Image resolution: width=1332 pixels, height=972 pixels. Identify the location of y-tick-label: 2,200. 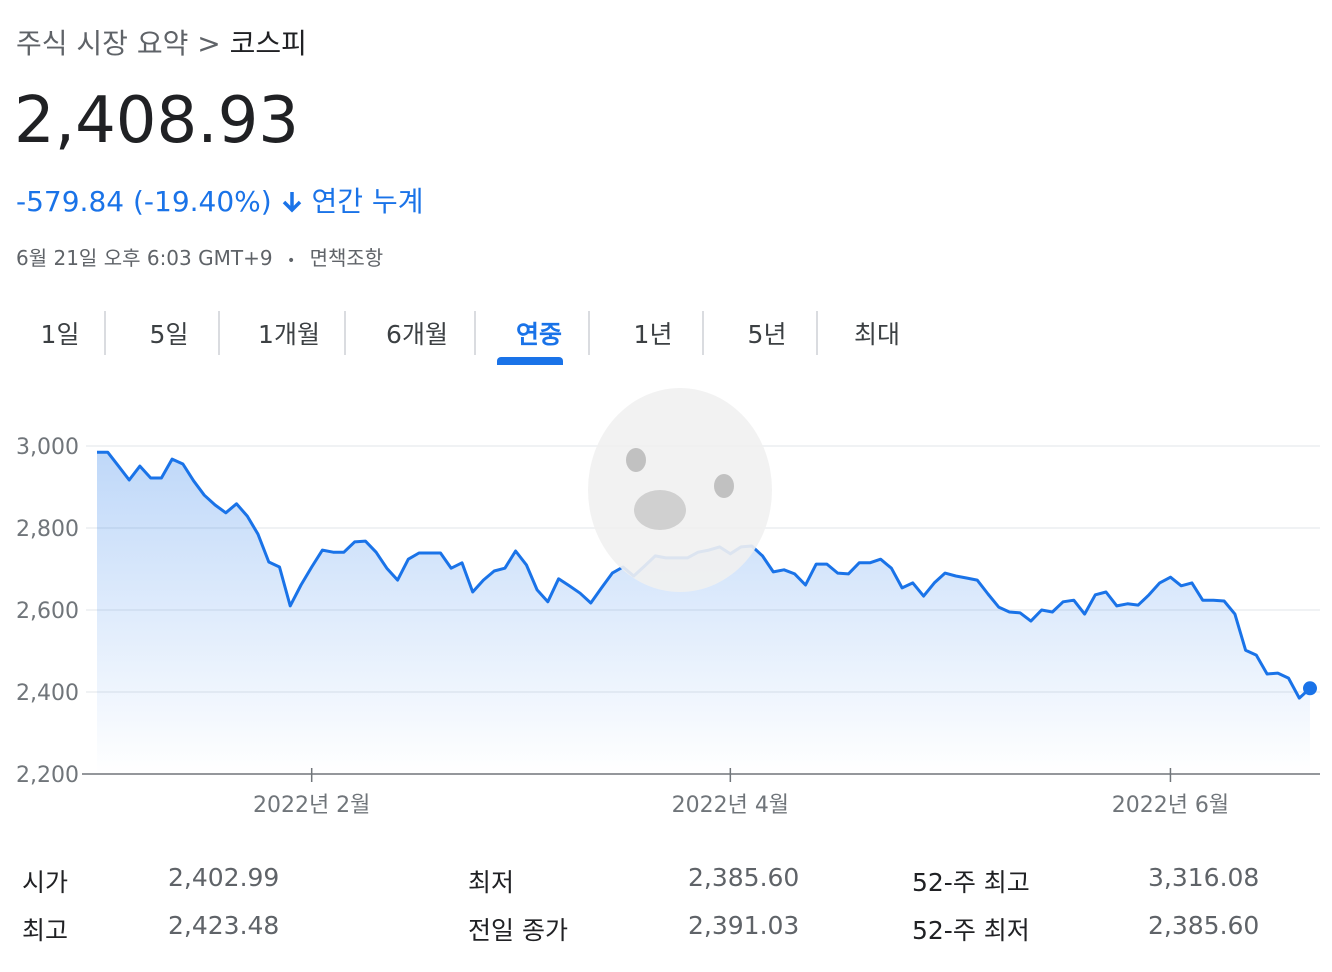
(47, 775).